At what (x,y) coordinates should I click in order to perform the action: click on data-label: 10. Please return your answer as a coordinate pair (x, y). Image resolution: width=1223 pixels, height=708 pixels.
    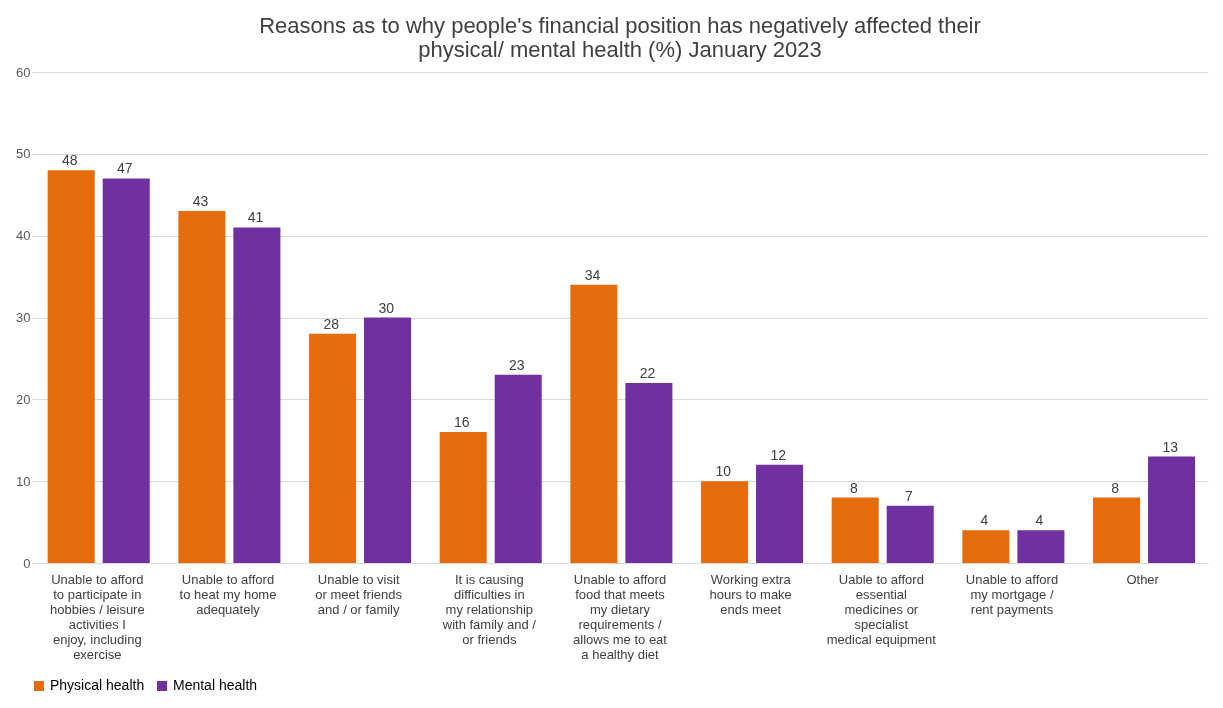
    Looking at the image, I should click on (723, 471).